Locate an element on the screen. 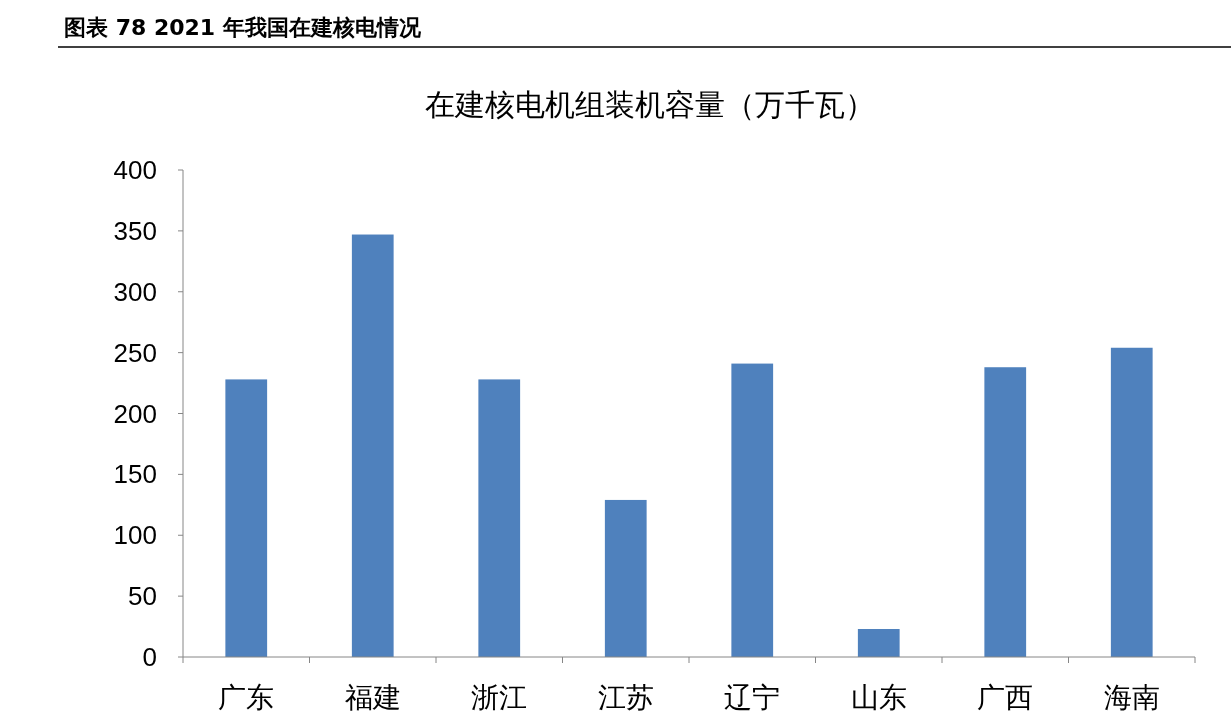 This screenshot has height=723, width=1231. x-tick-label: 广东 is located at coordinates (246, 697).